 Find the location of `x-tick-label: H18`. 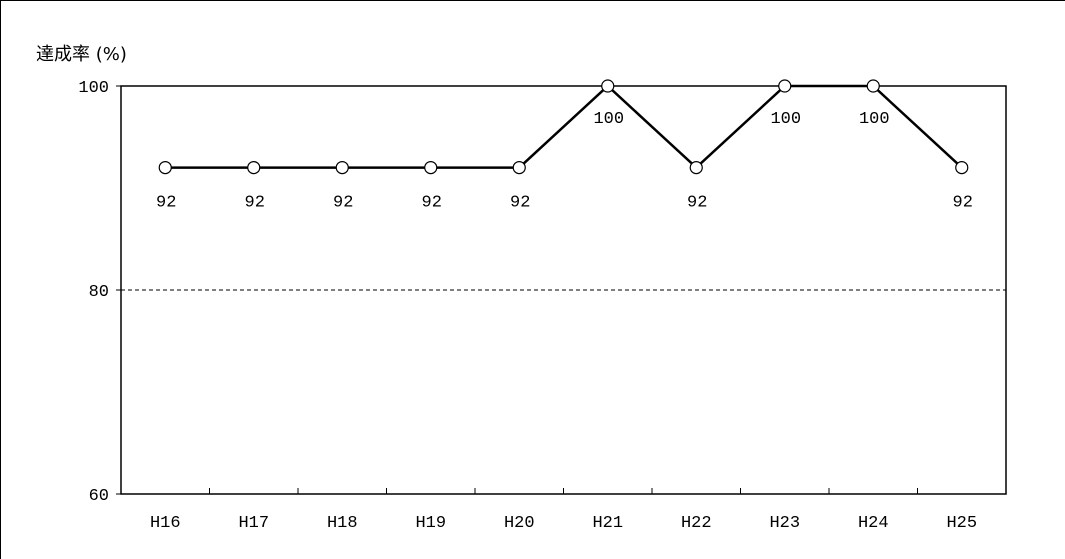

x-tick-label: H18 is located at coordinates (342, 523).